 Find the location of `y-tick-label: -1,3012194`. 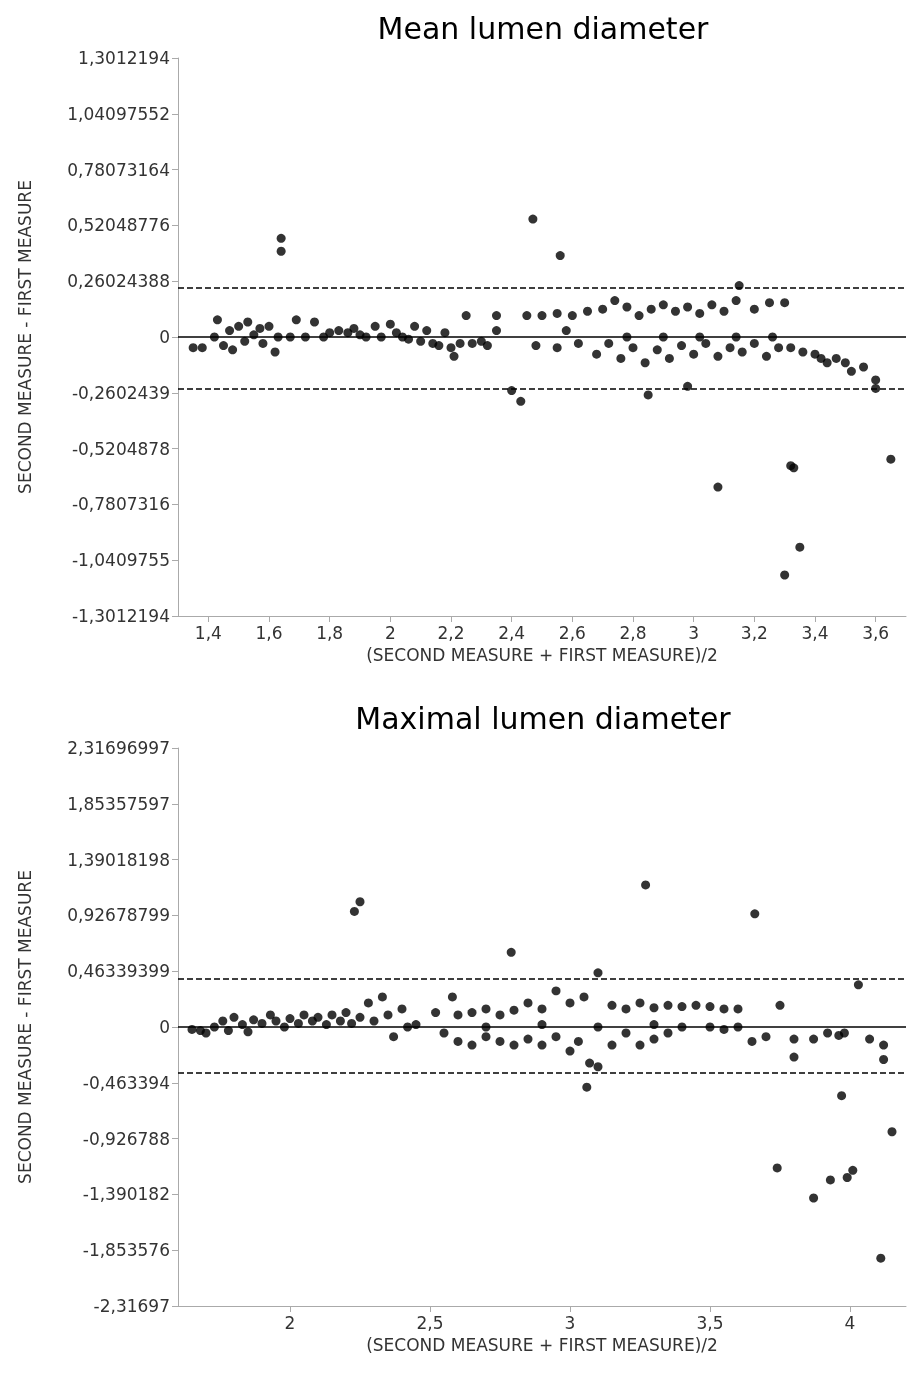

y-tick-label: -1,3012194 is located at coordinates (120, 616).